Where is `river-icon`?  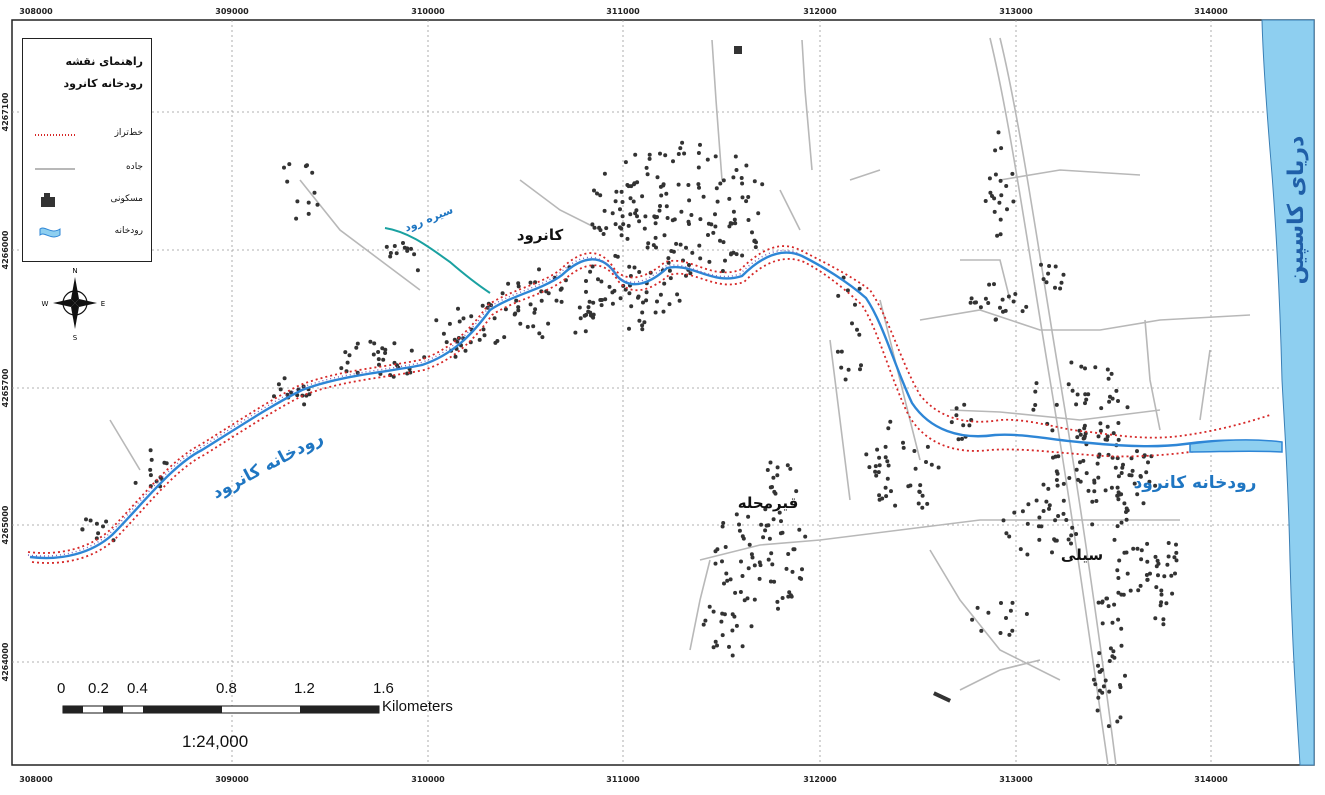 river-icon is located at coordinates (50, 232).